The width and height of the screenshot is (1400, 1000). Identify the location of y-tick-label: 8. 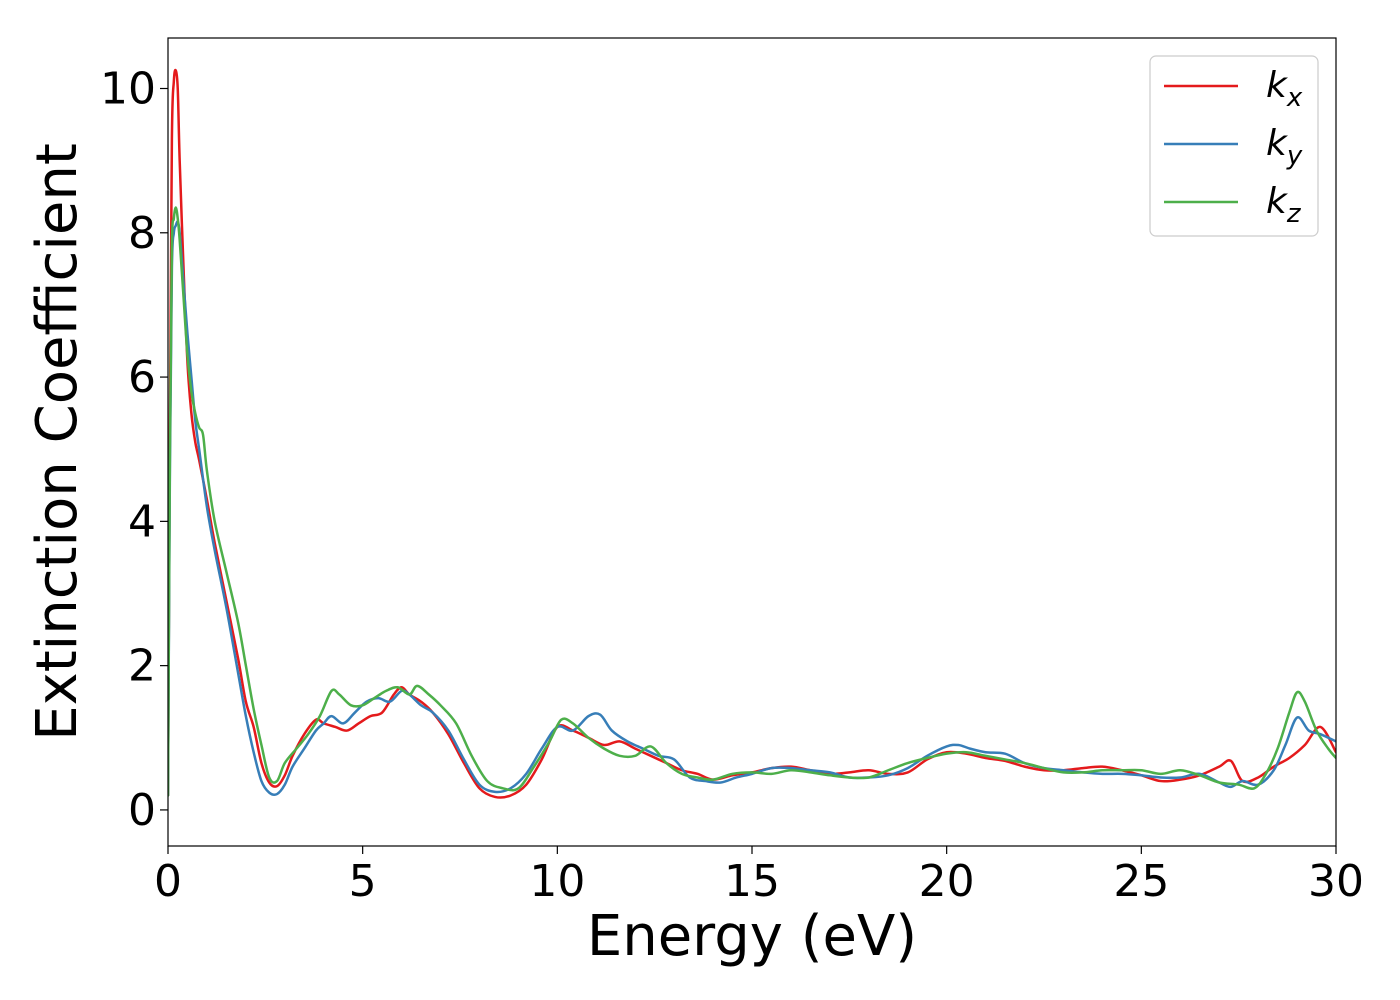
(142, 233).